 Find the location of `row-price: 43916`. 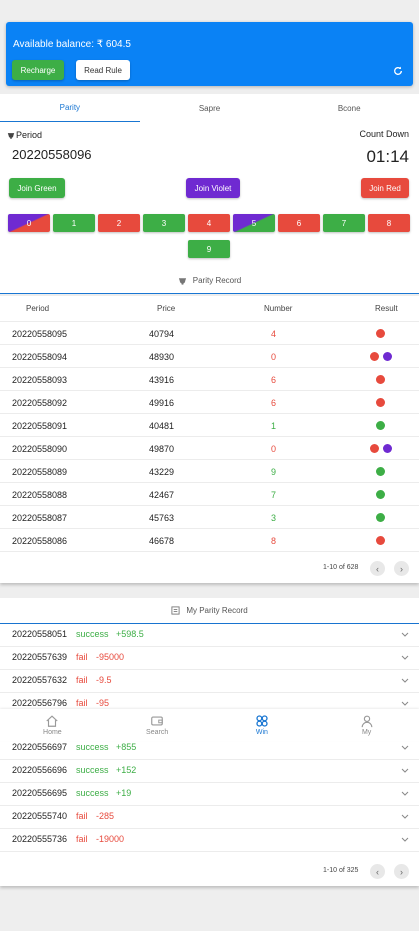

row-price: 43916 is located at coordinates (162, 380).